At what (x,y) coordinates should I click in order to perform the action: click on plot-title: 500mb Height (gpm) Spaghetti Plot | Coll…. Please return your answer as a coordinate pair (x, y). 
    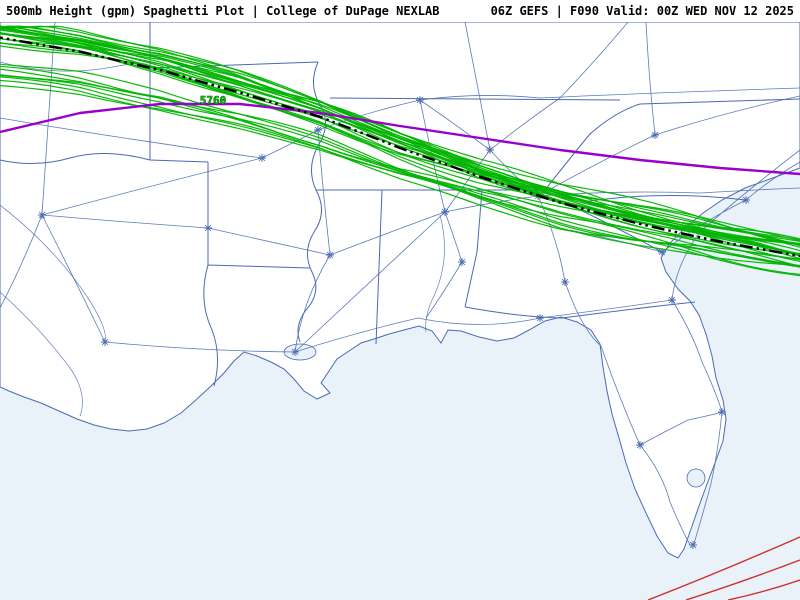
    Looking at the image, I should click on (223, 11).